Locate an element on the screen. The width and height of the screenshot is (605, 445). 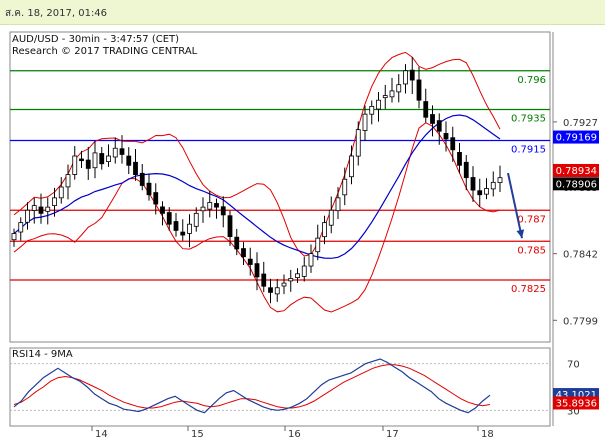
chart-title: AUD/USD - 30min - 3:47:57 (CET) is located at coordinates (95, 39).